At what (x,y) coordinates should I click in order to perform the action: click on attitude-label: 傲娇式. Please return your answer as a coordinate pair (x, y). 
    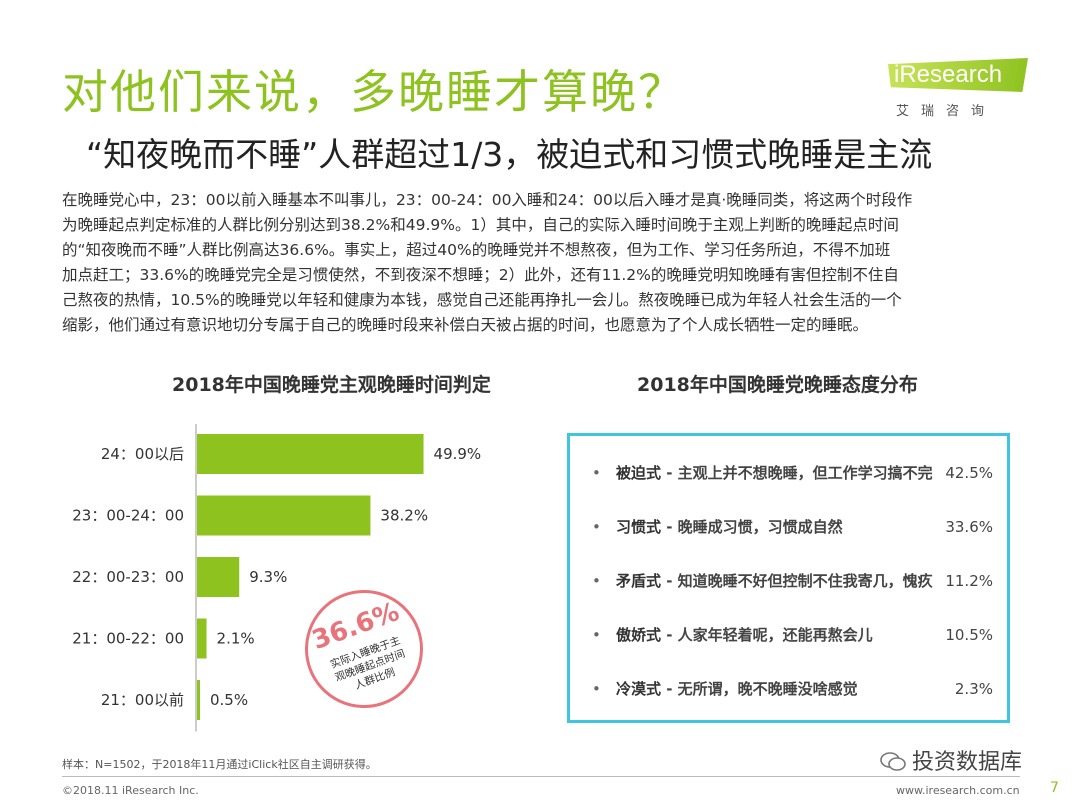
    Looking at the image, I should click on (639, 635).